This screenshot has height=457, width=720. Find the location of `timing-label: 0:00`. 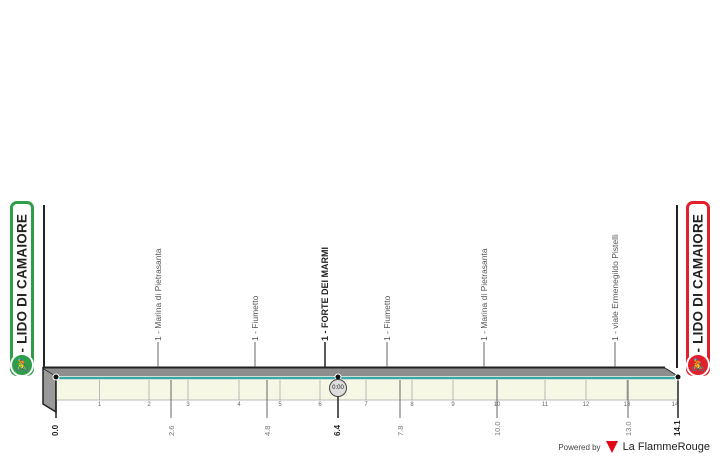

timing-label: 0:00 is located at coordinates (338, 388).